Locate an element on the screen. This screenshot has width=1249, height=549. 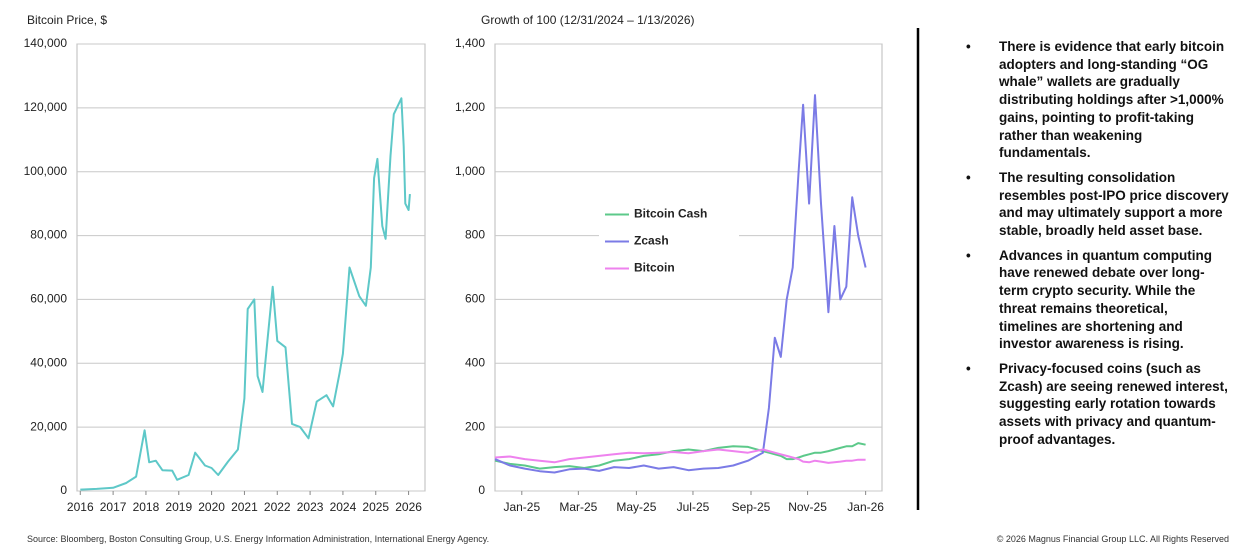
y-tick-label: 1,200 is located at coordinates (470, 107).